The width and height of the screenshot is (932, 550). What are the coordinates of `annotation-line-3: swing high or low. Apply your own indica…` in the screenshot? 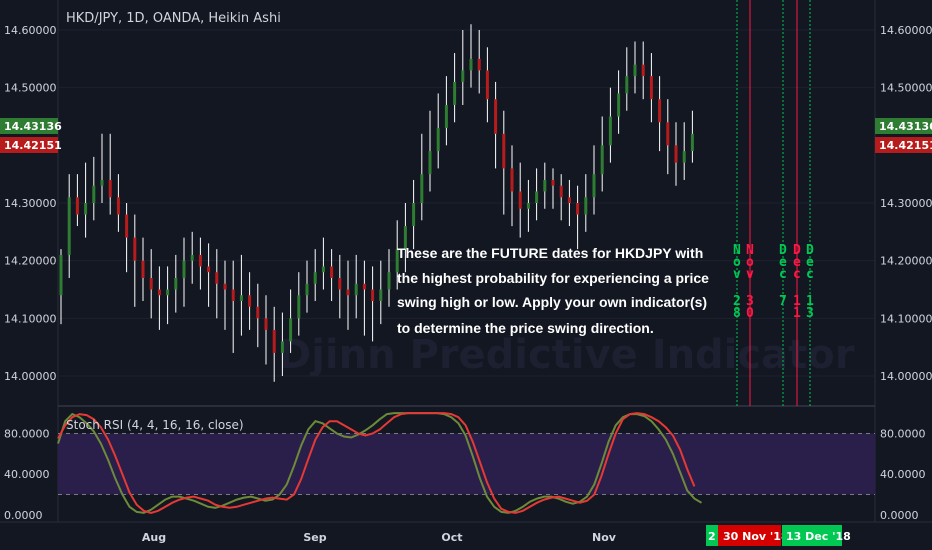 It's located at (552, 302).